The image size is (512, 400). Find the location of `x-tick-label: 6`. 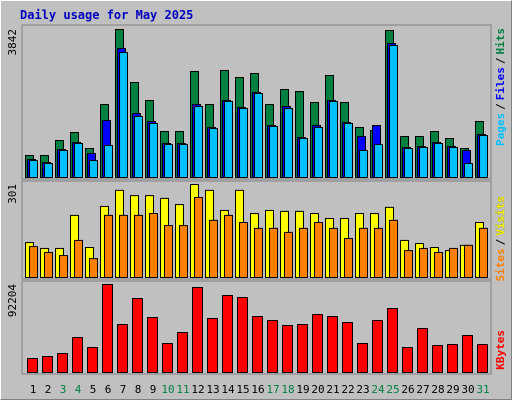

x-tick-label: 6 is located at coordinates (108, 389).